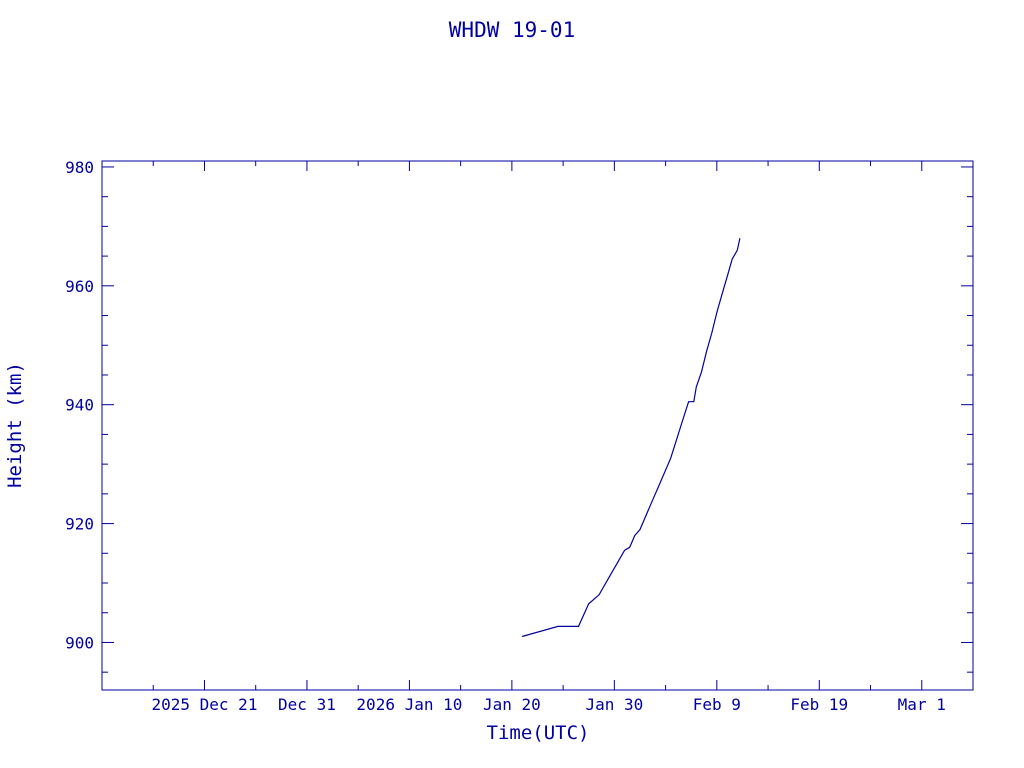 This screenshot has width=1024, height=768. What do you see at coordinates (631, 438) in the screenshot?
I see `height-series-line` at bounding box center [631, 438].